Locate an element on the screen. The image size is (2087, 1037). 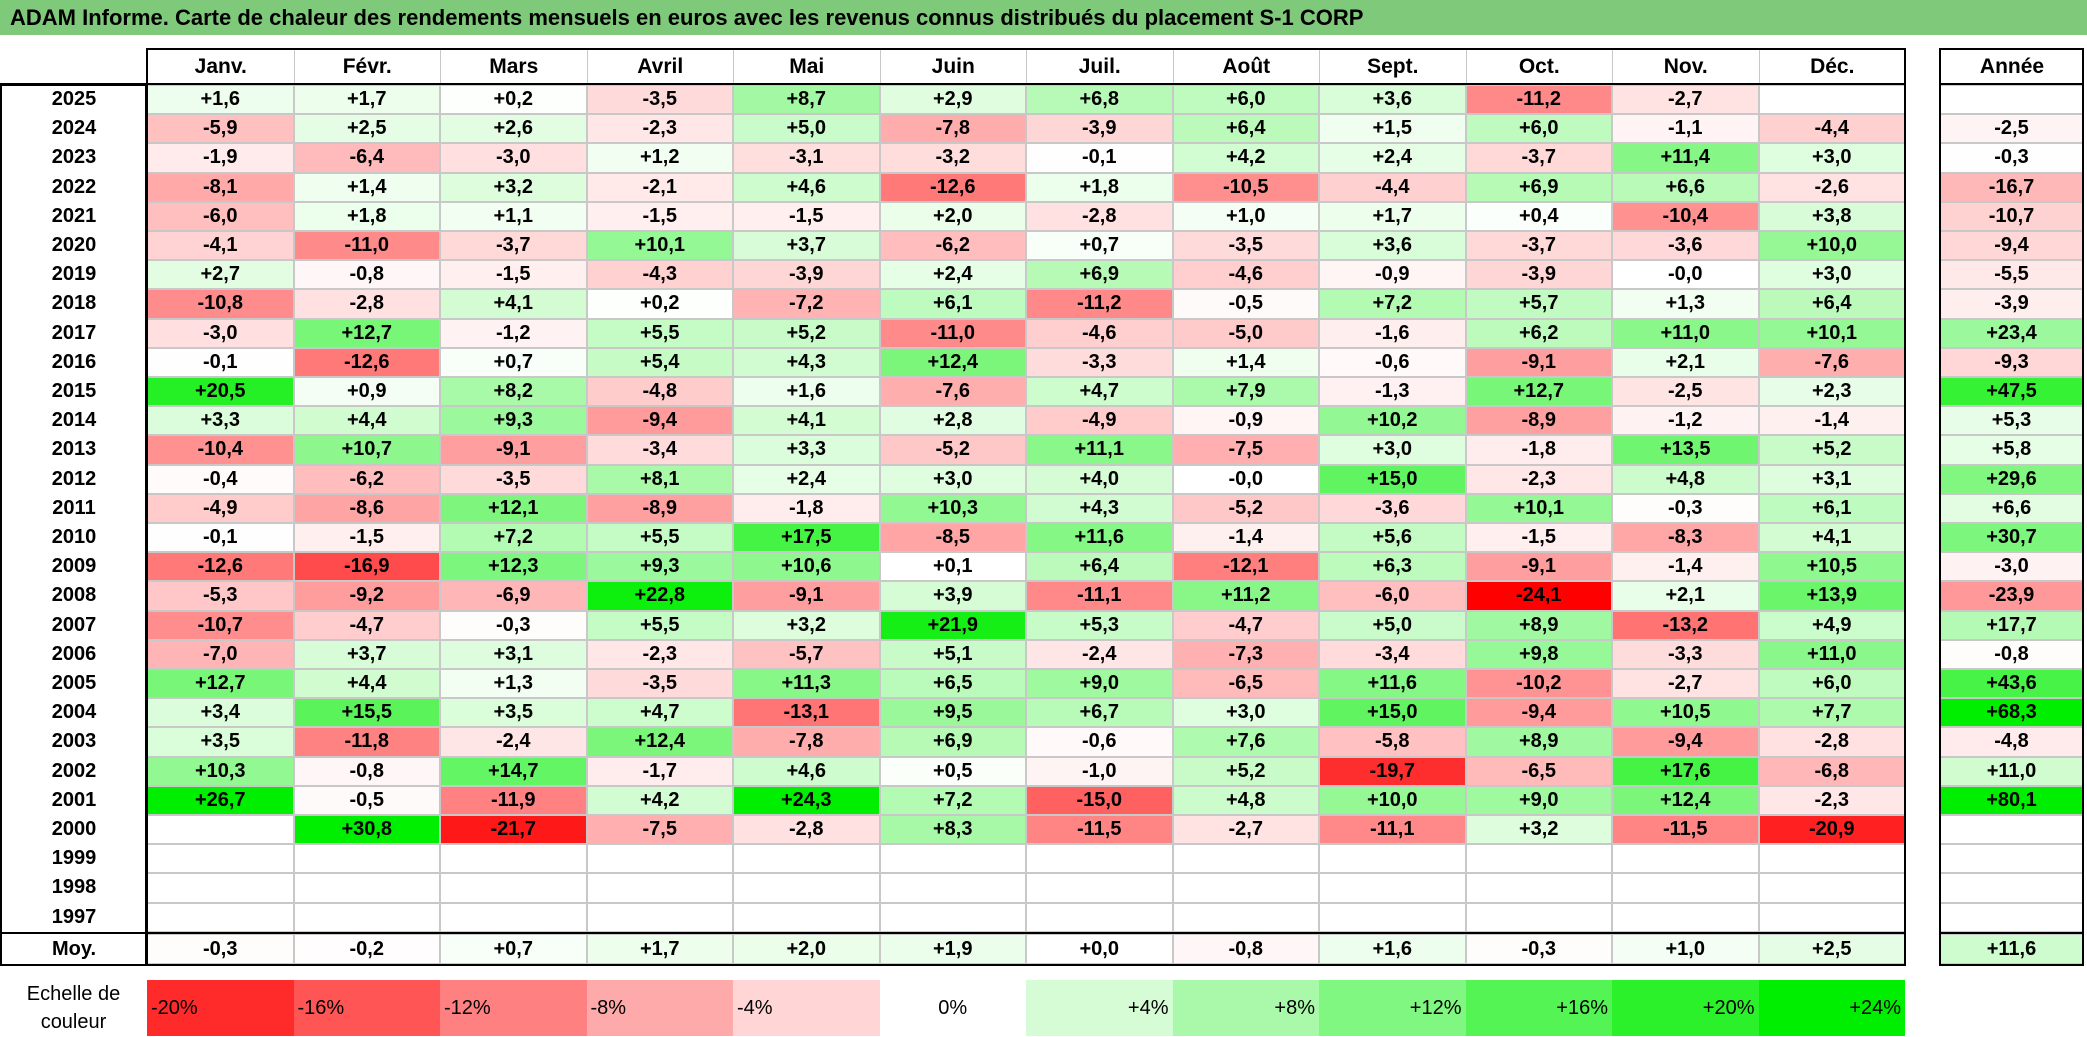
annual-cell: -0,8 is located at coordinates (2011, 654).